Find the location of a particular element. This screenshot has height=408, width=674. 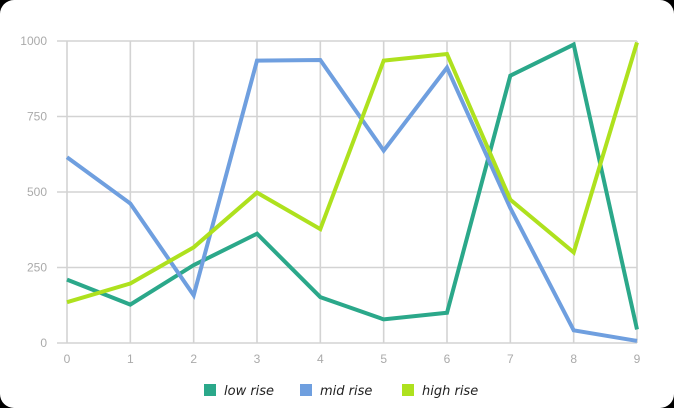

x-tick-label: 3 is located at coordinates (257, 359).